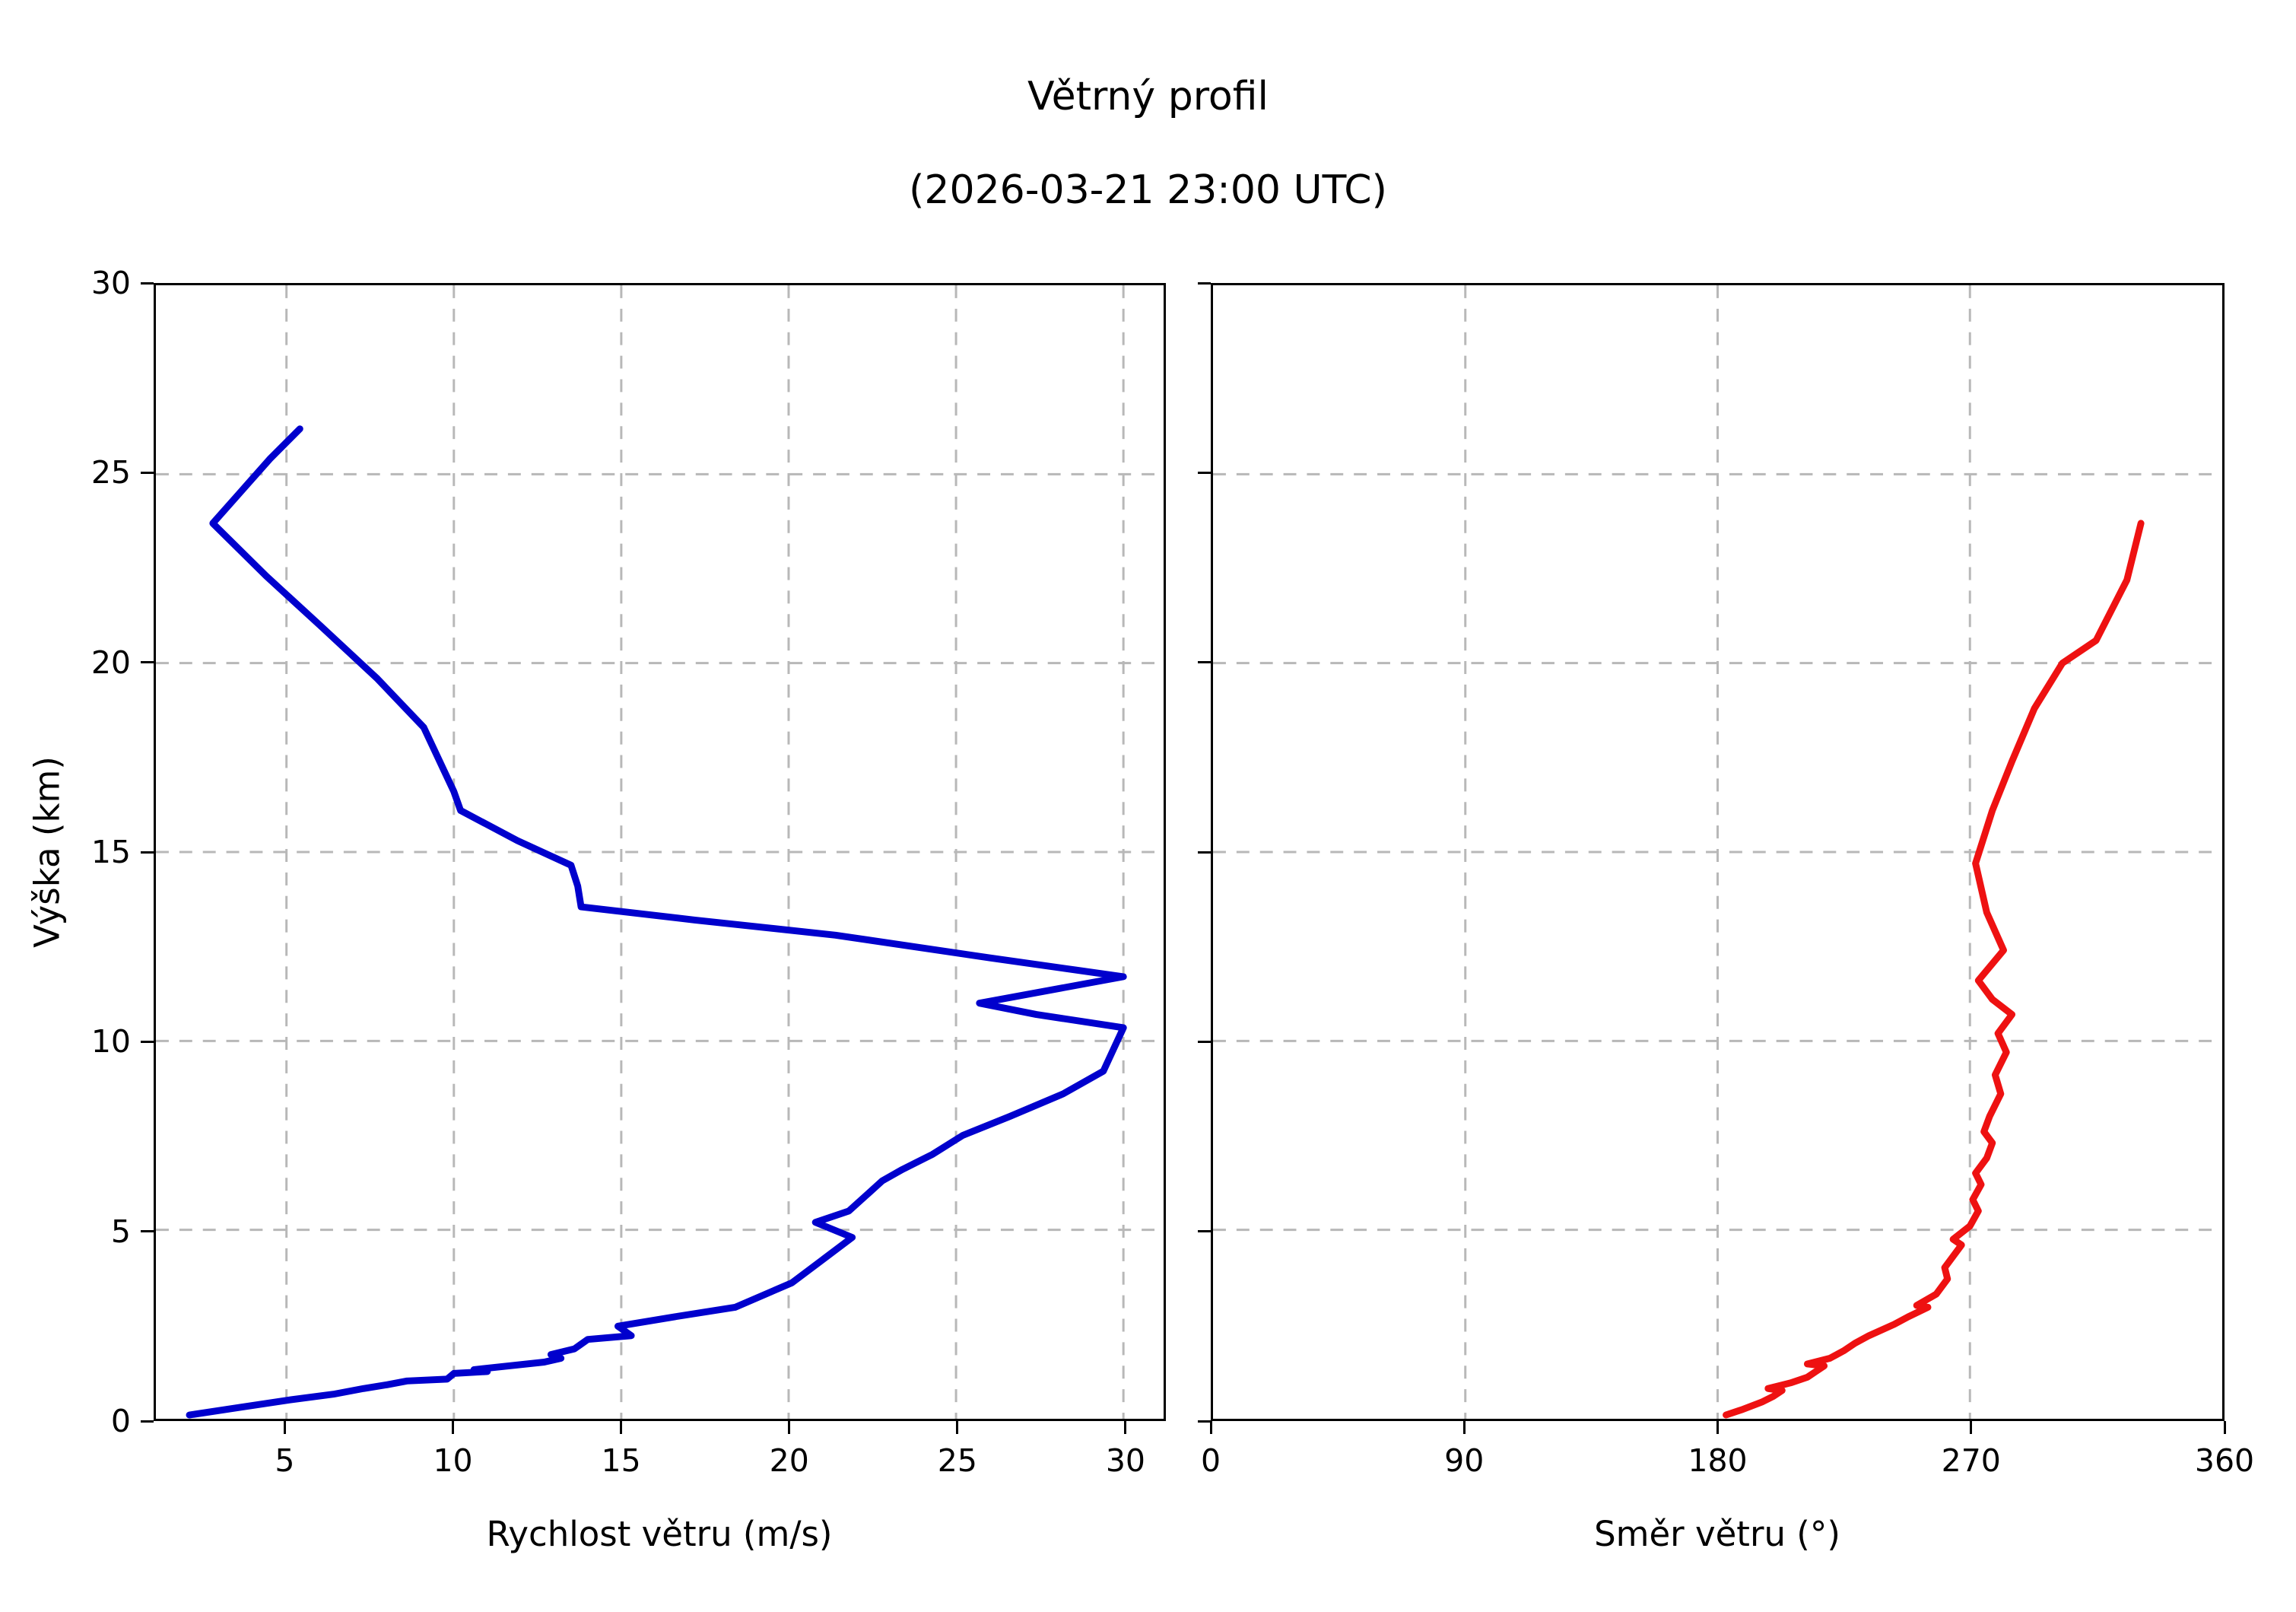 This screenshot has height=1612, width=2296. I want to click on x-tick-label: 25, so click(957, 1460).